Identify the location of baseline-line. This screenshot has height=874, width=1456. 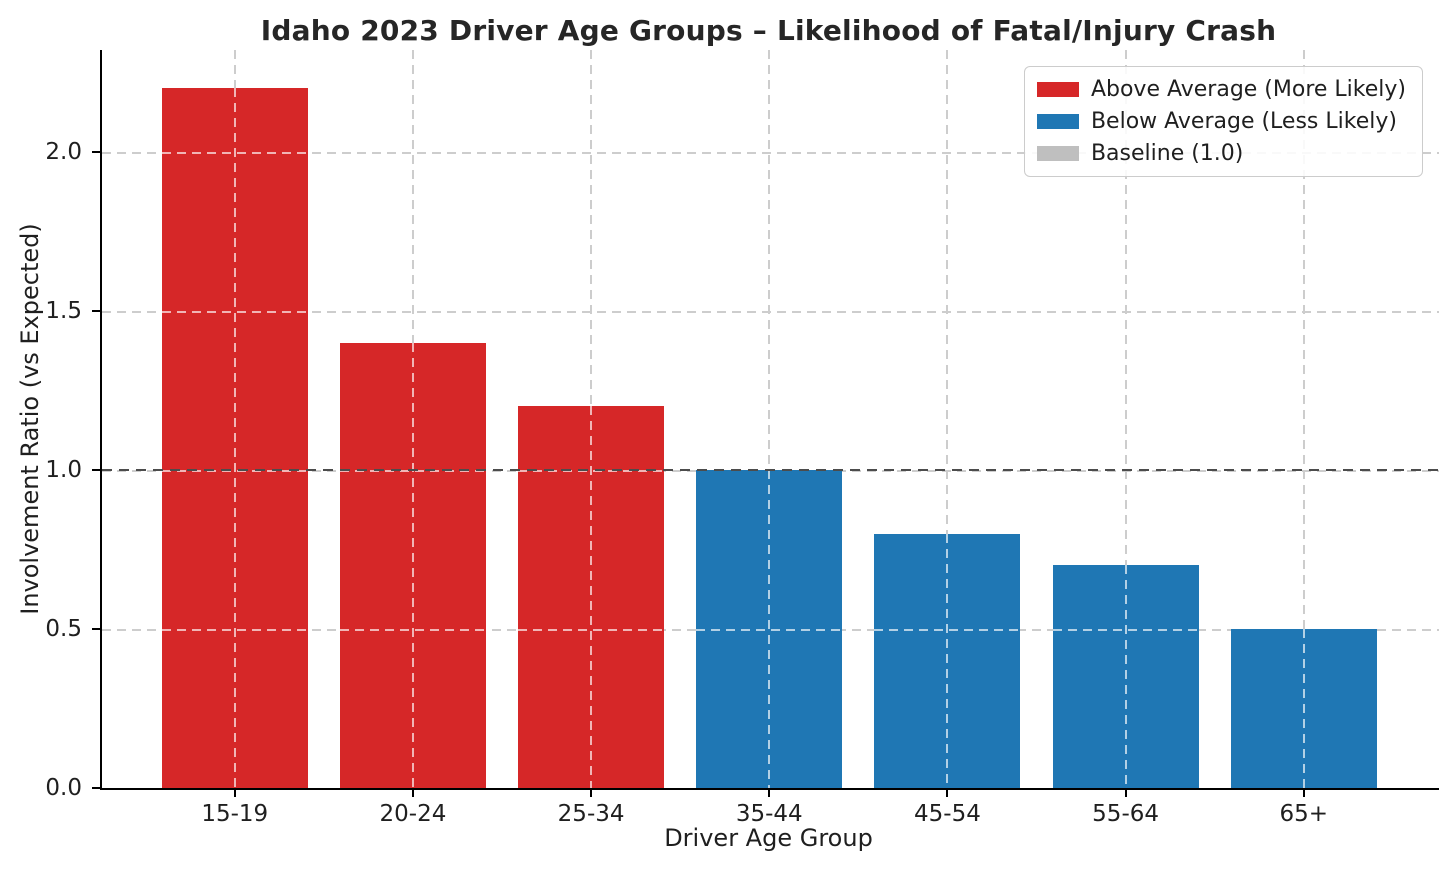
(770, 469).